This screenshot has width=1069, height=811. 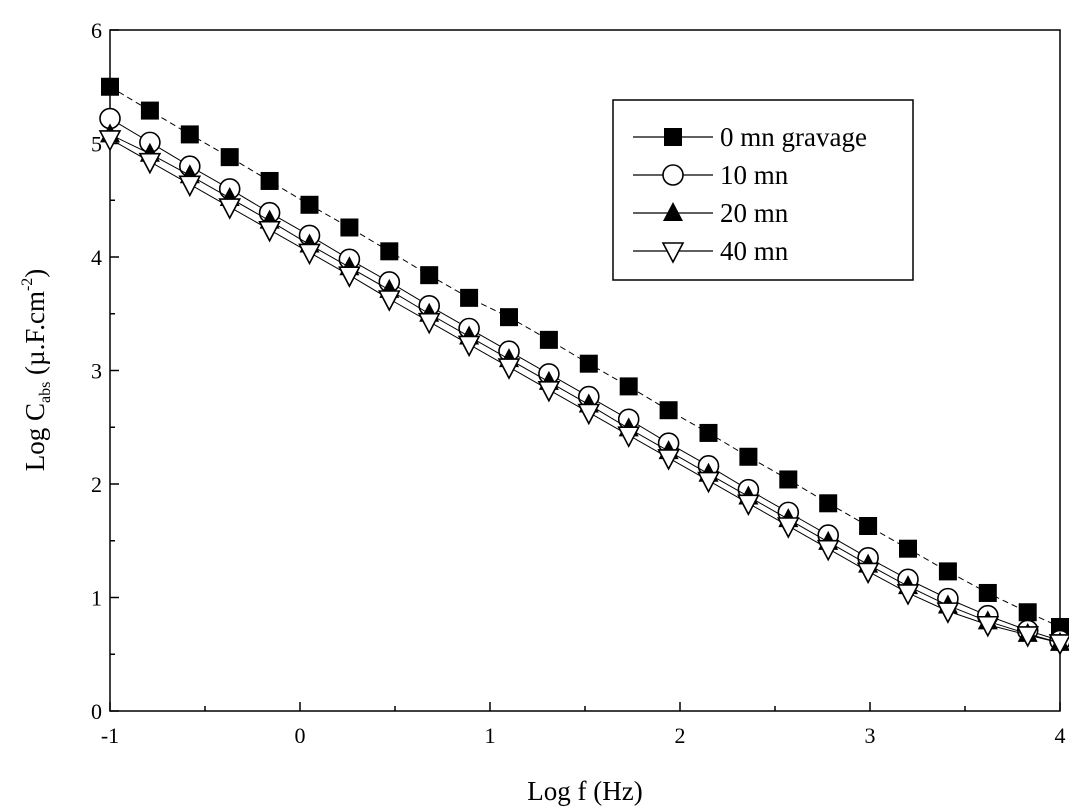 What do you see at coordinates (110, 735) in the screenshot?
I see `x-tick-label: -1` at bounding box center [110, 735].